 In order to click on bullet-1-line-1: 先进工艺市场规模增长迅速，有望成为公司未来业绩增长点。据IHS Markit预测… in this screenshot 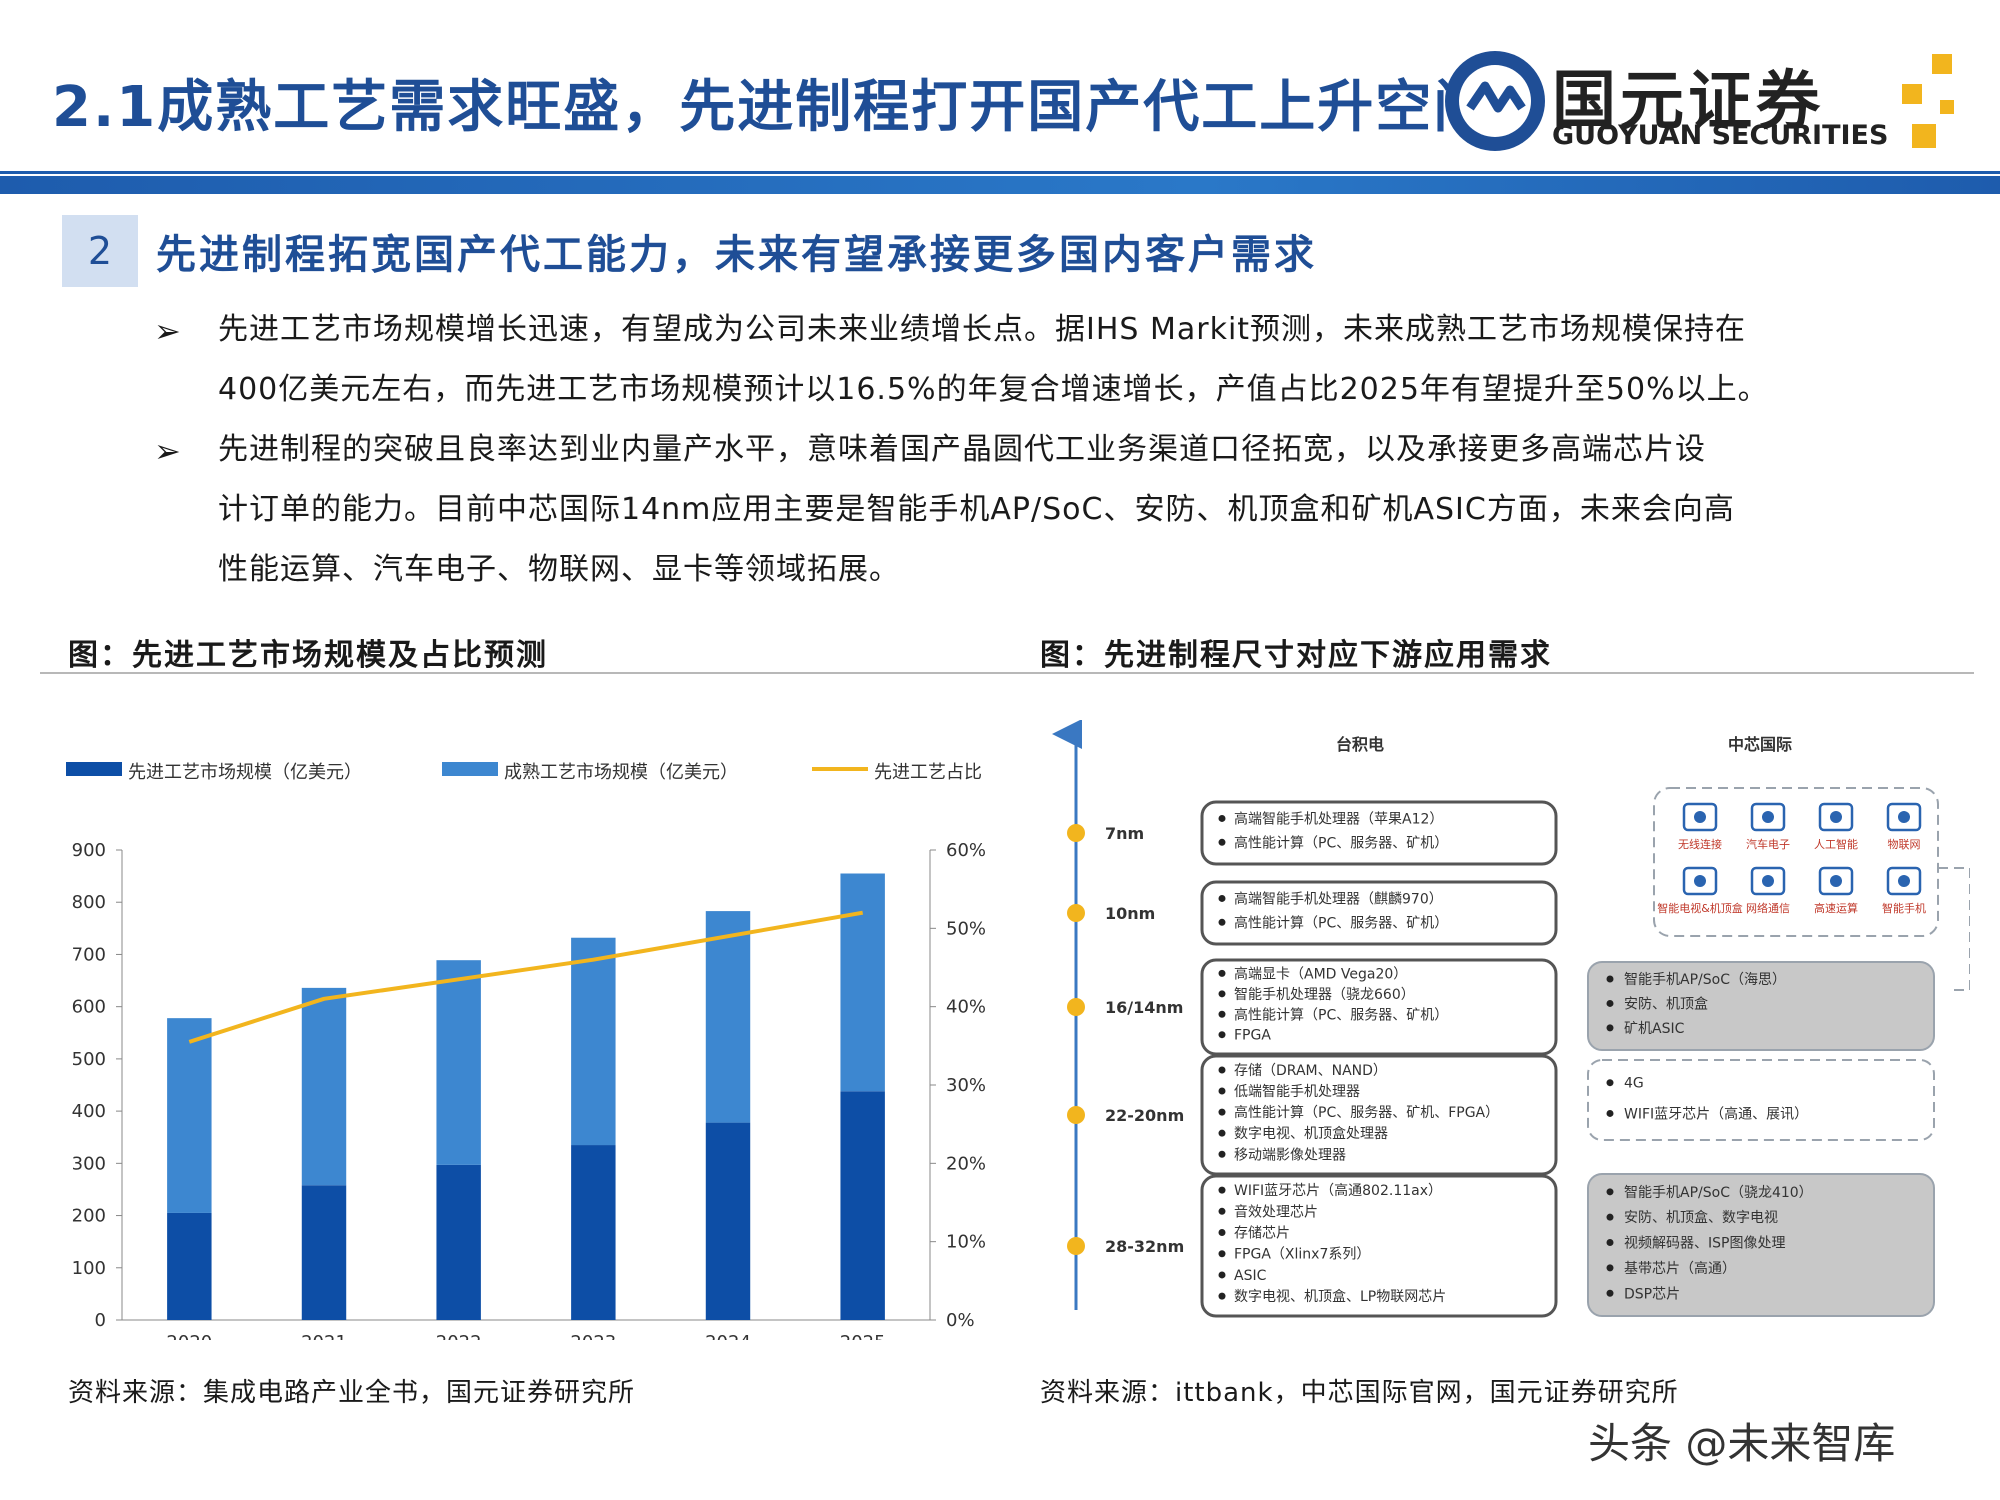, I will do `click(982, 329)`.